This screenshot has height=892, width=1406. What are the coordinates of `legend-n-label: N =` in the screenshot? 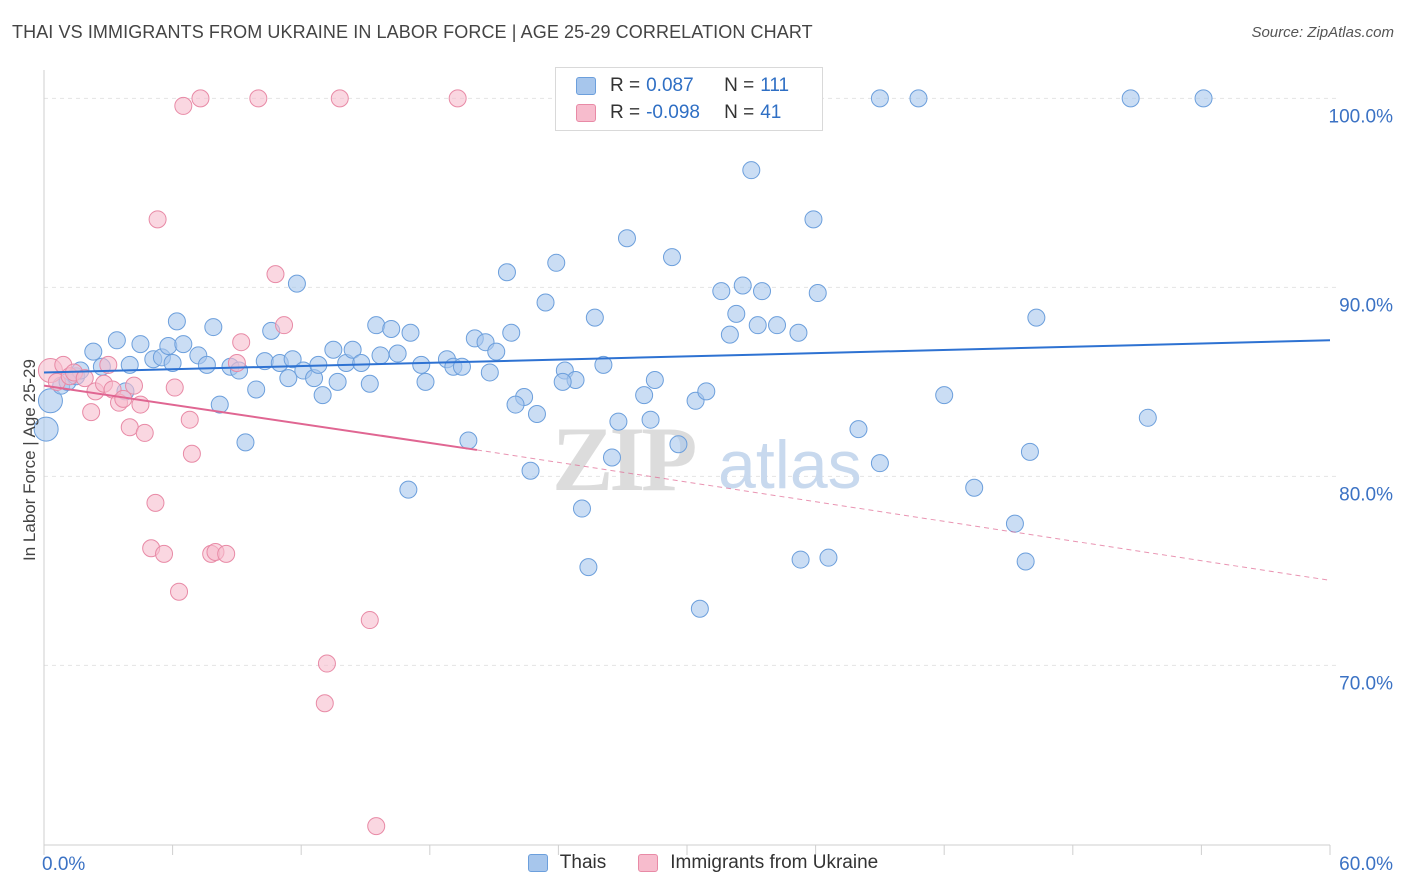 It's located at (739, 85).